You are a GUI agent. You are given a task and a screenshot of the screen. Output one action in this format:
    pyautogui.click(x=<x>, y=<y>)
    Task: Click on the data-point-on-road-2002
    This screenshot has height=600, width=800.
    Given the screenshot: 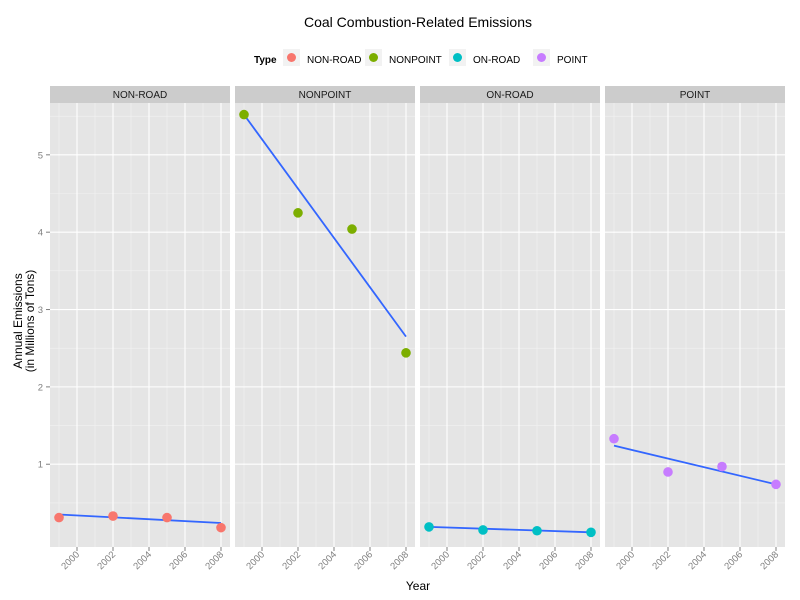 What is the action you would take?
    pyautogui.click(x=483, y=530)
    